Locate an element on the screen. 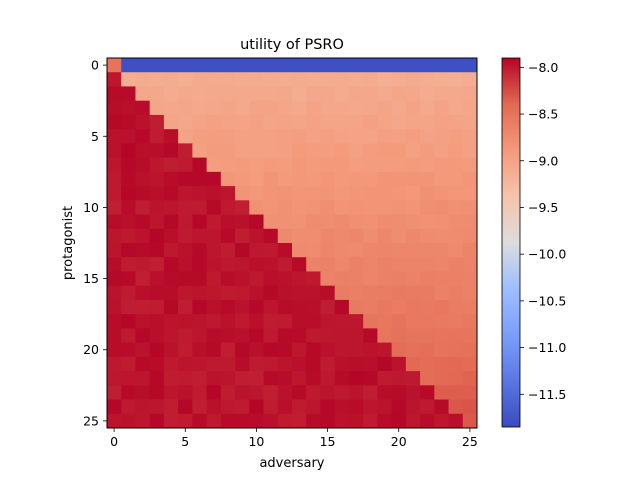  y-tick-label: 5 is located at coordinates (95, 136).